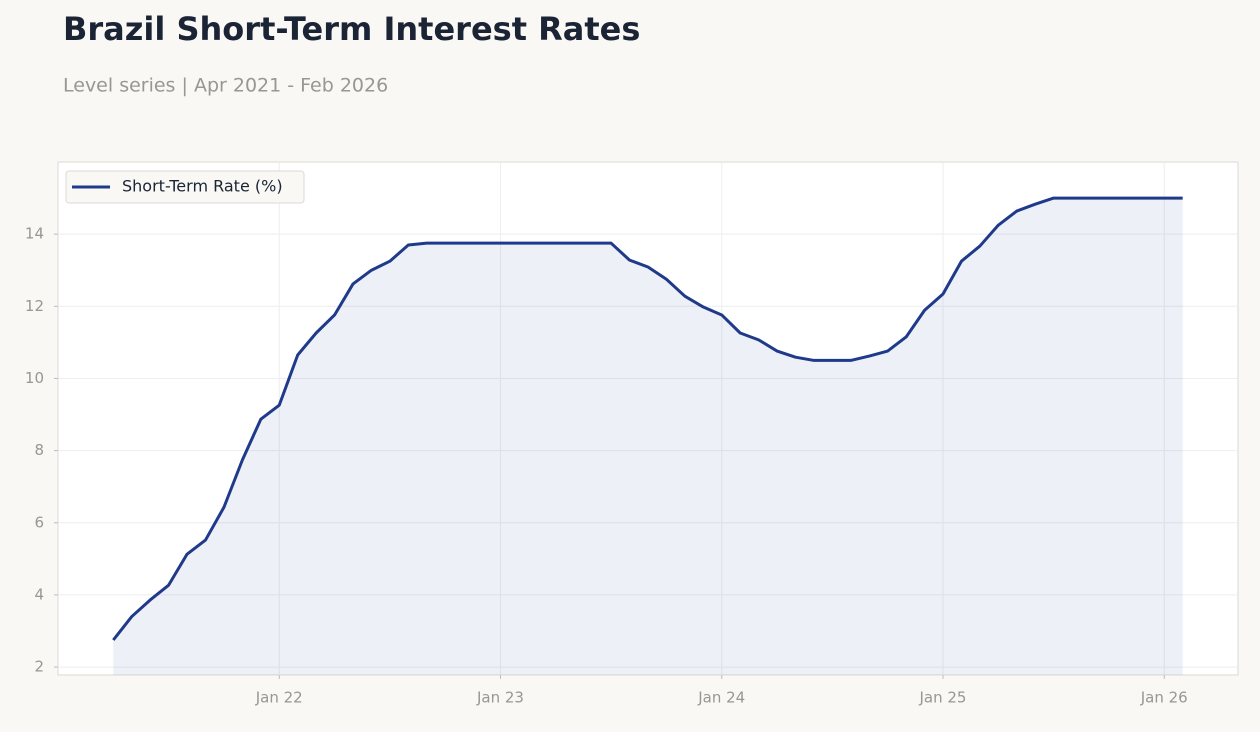  I want to click on legend-box, so click(185, 187).